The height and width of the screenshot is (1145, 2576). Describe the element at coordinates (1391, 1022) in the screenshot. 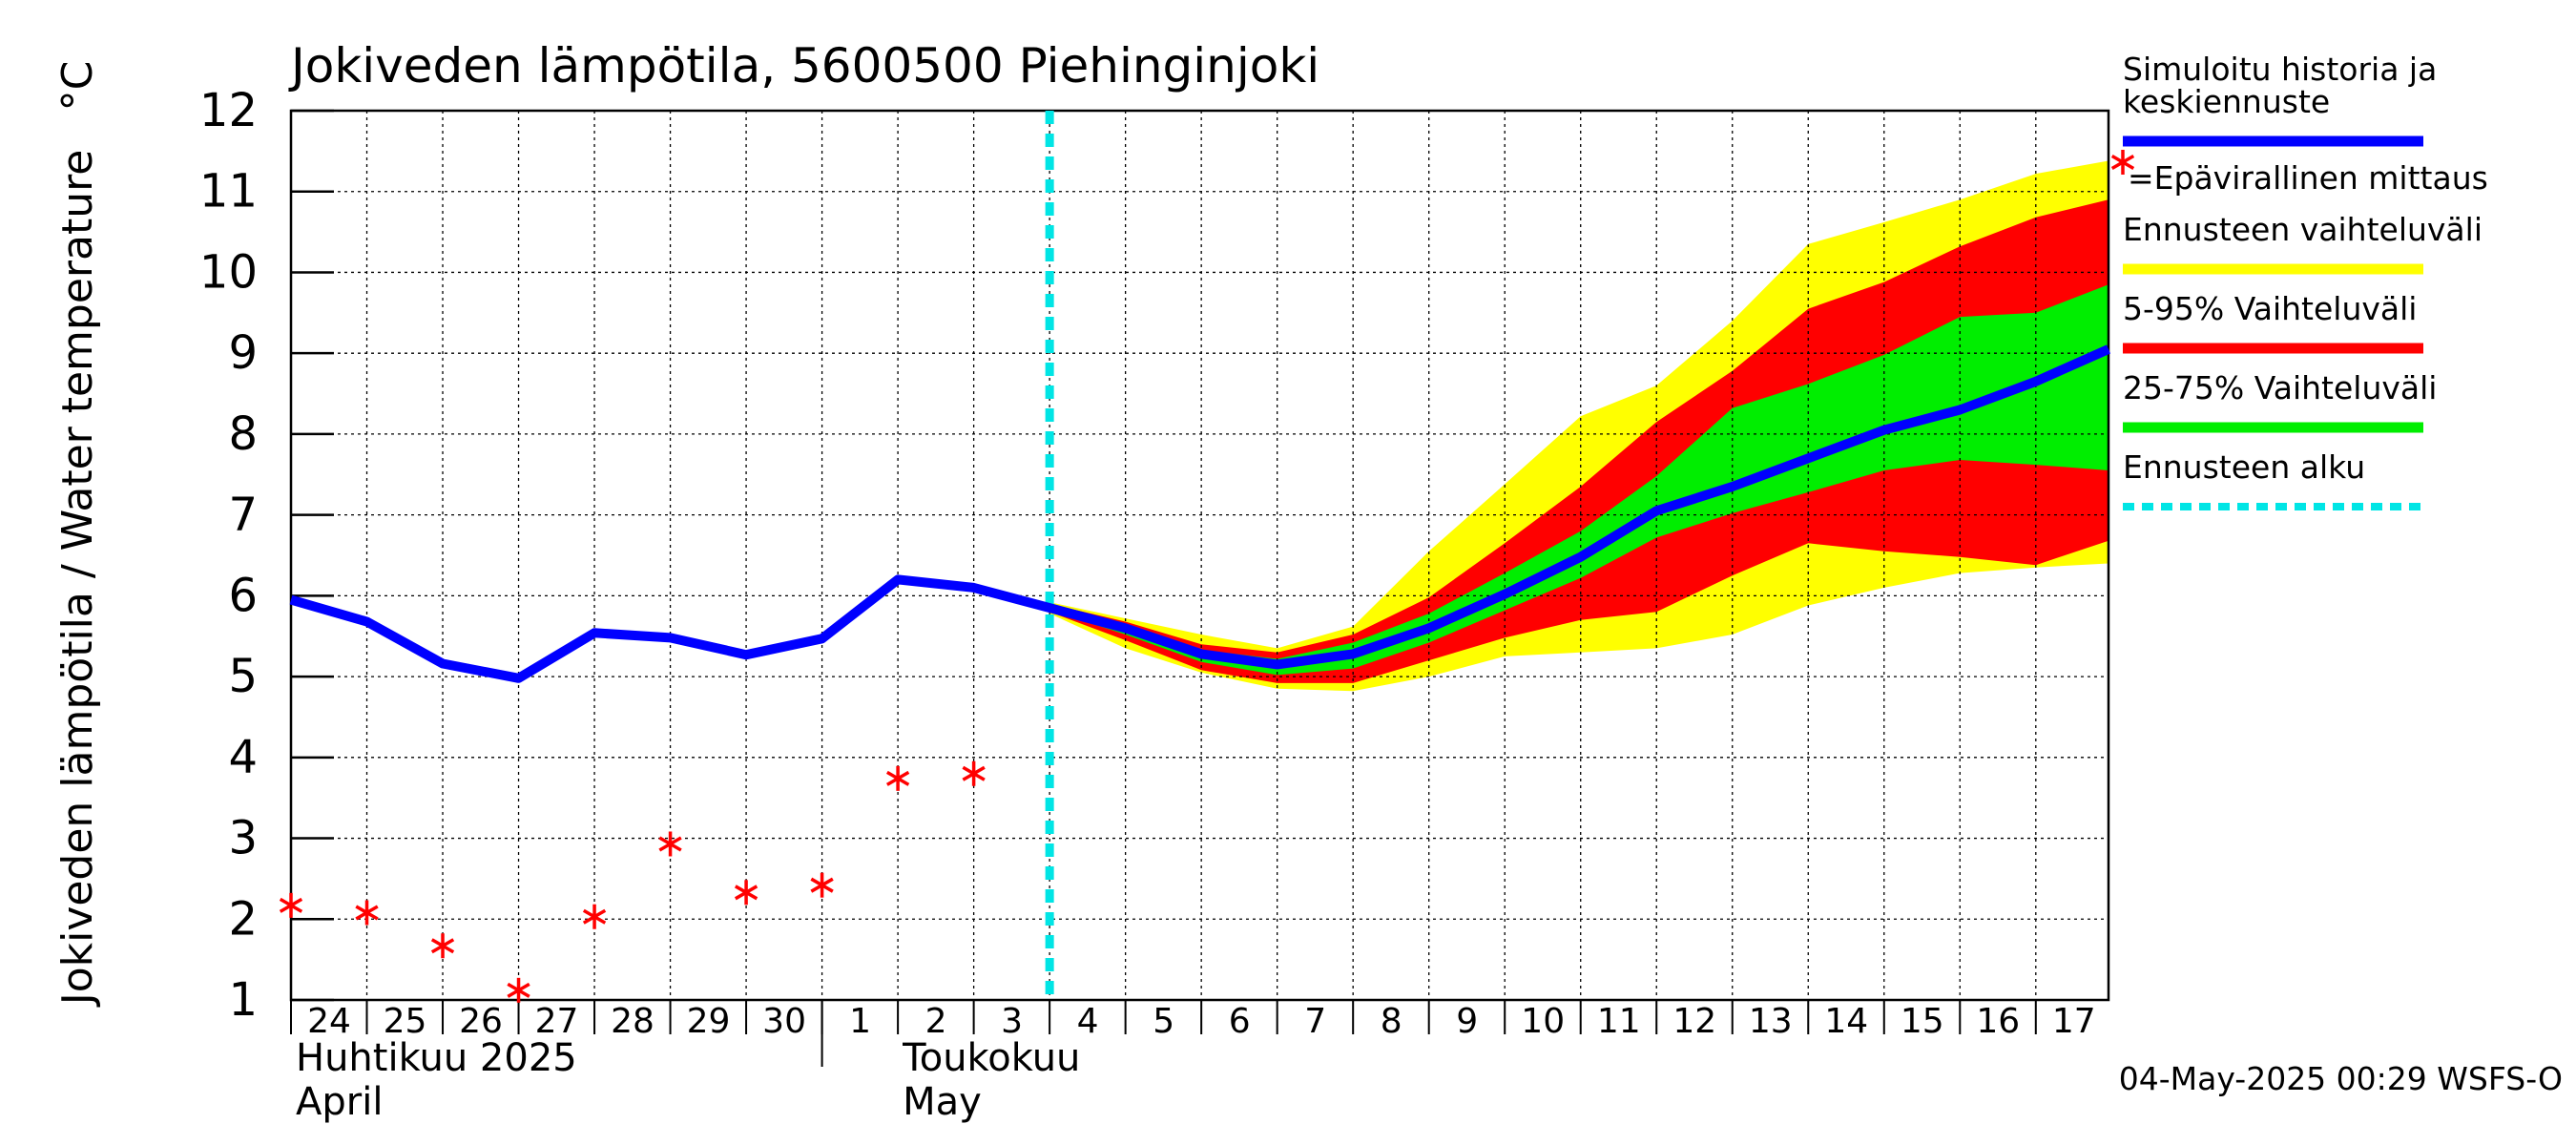

I see `x-tick-label: 8` at that location.